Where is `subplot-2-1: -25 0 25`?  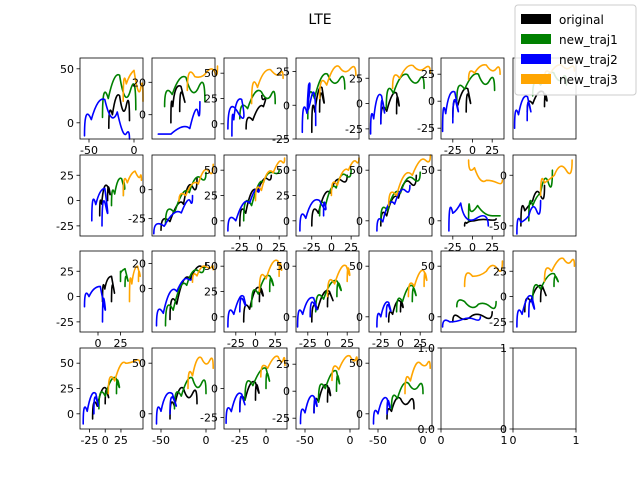 subplot-2-1: -25 0 25 is located at coordinates (100, 195).